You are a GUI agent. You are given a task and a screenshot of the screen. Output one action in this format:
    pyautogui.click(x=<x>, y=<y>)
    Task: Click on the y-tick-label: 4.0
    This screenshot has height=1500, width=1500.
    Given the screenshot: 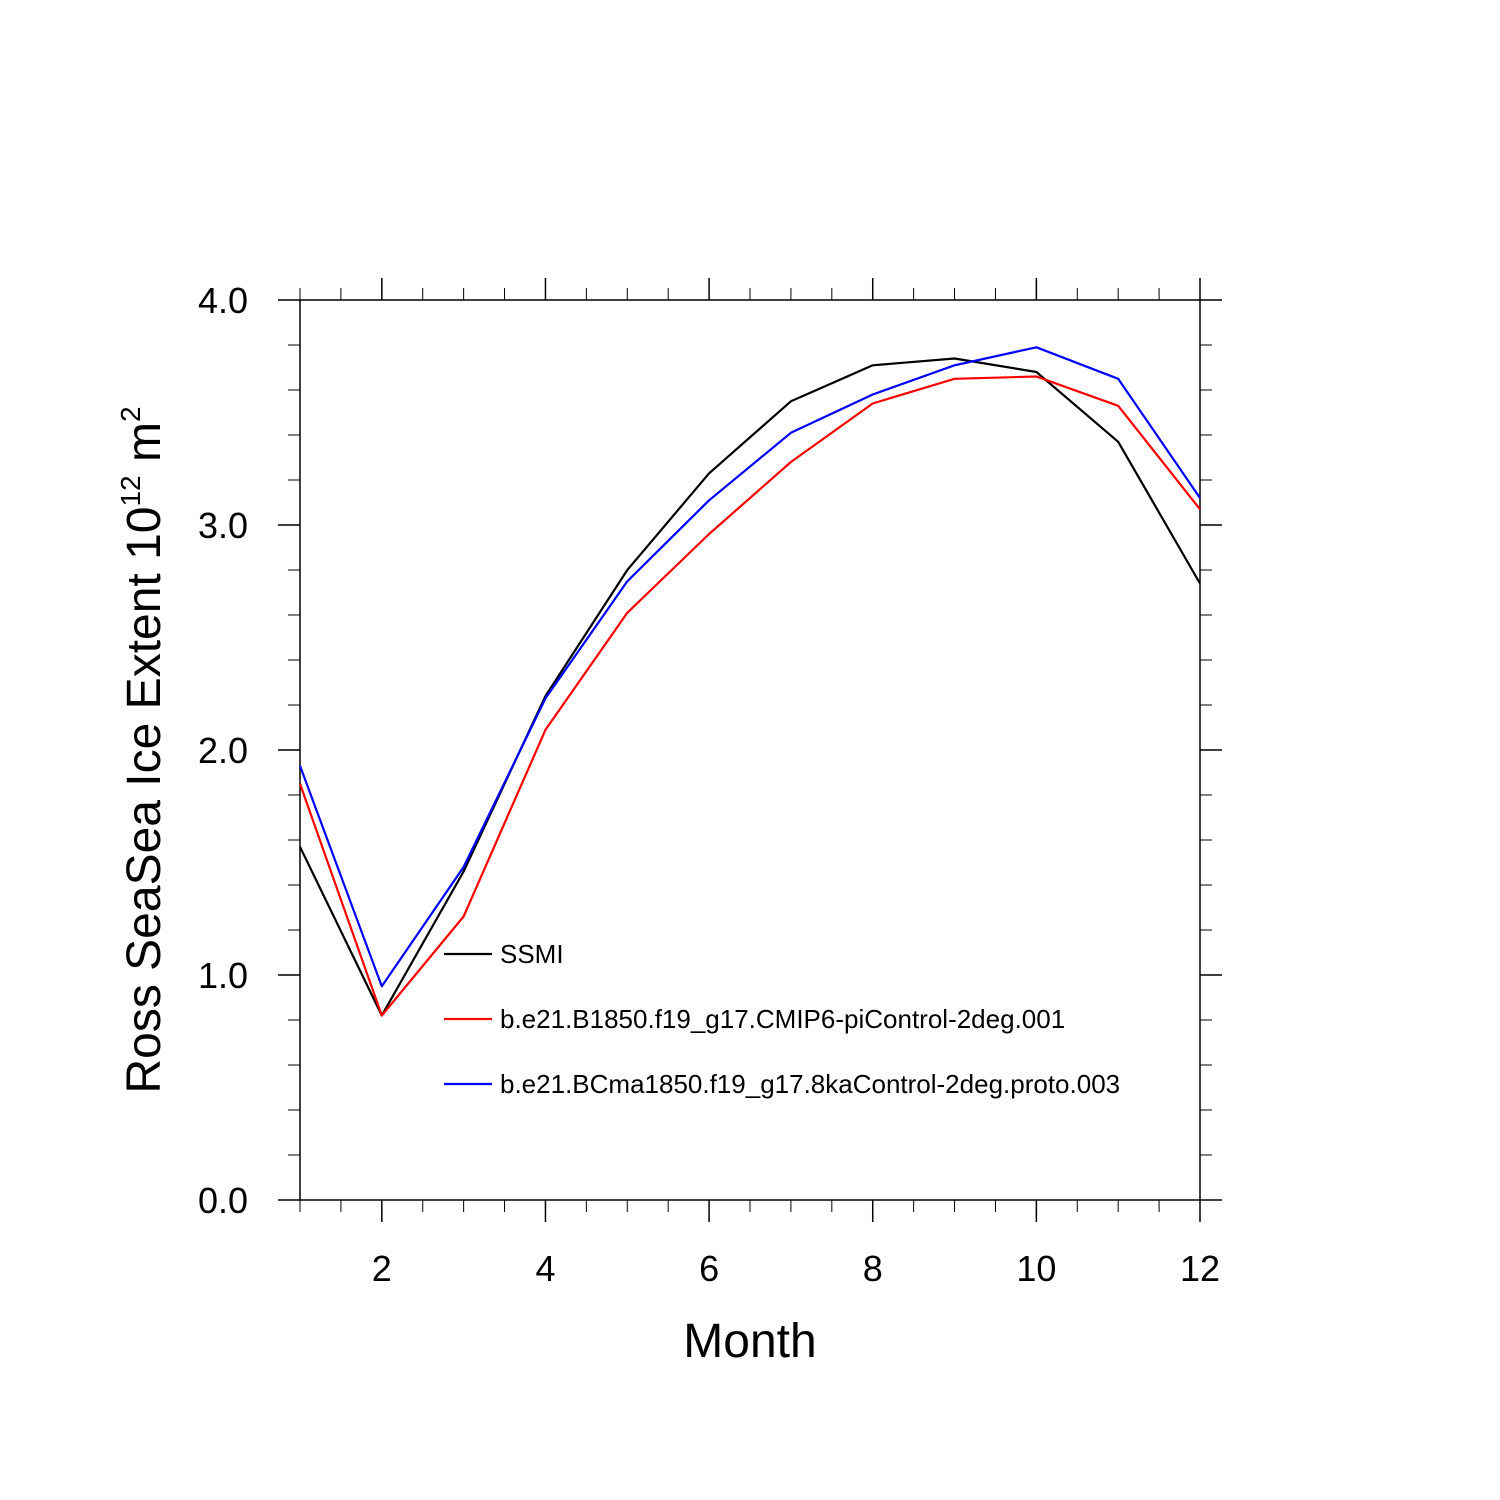 What is the action you would take?
    pyautogui.click(x=223, y=300)
    